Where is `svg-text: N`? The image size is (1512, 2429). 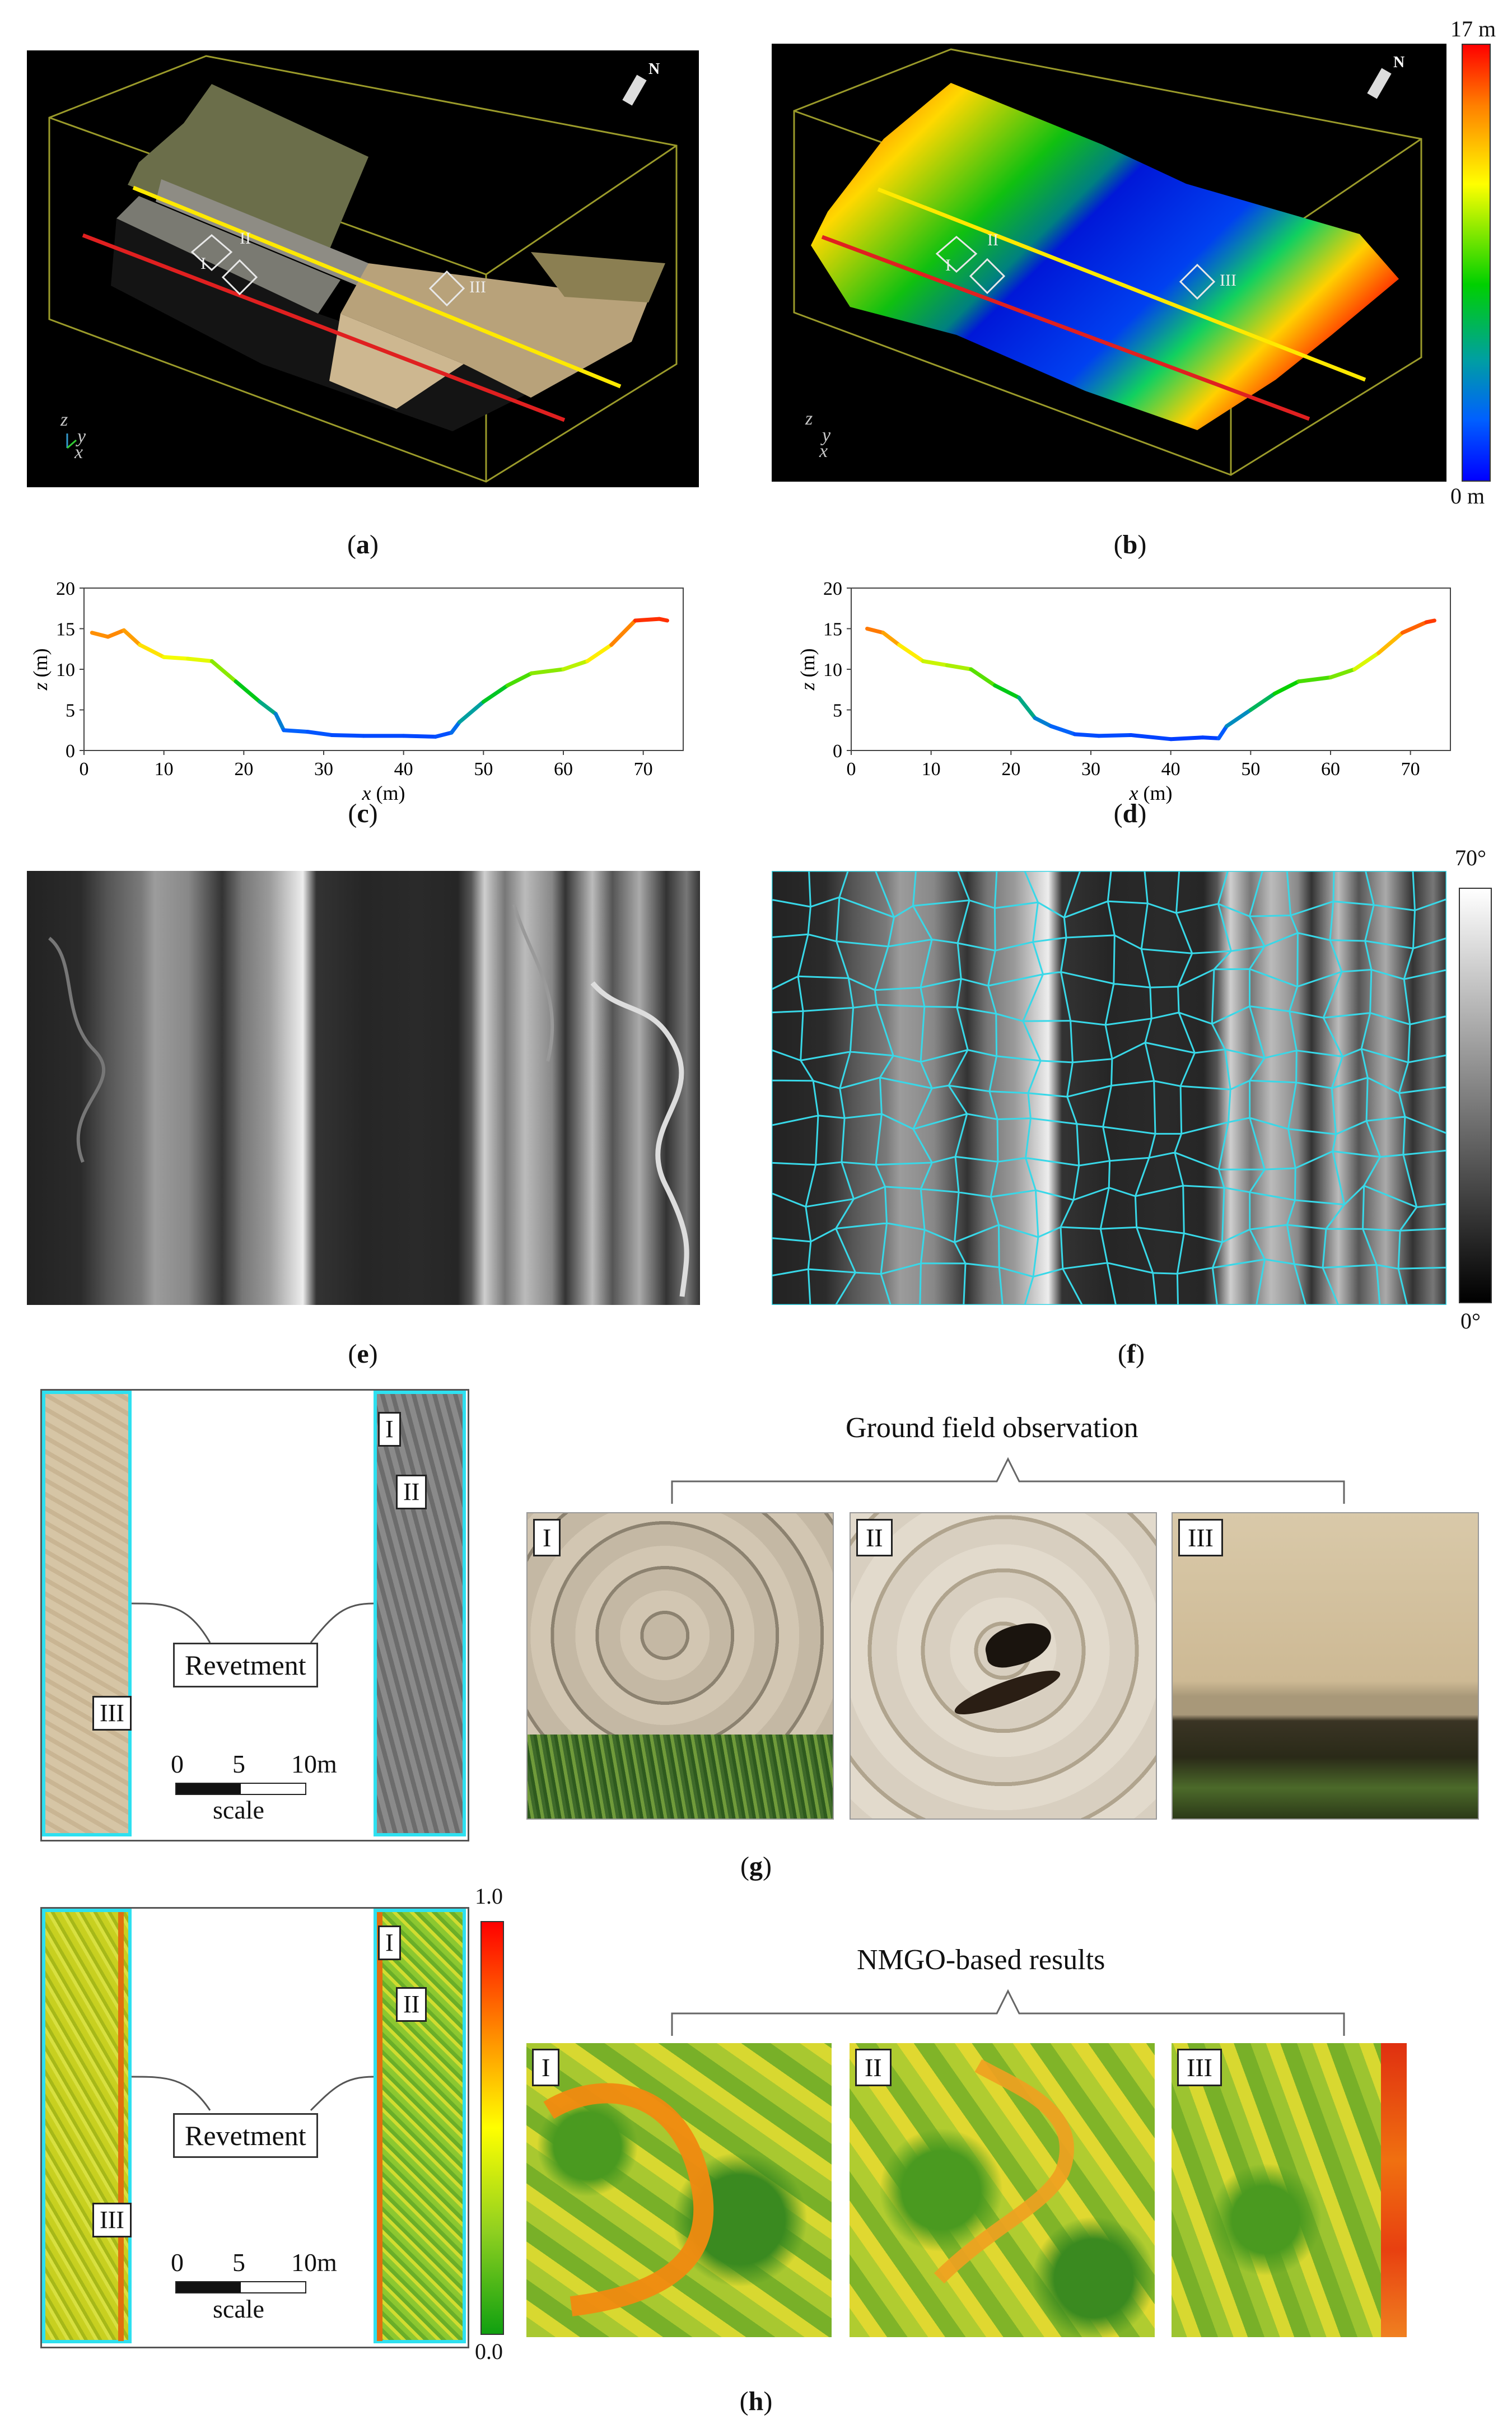 svg-text: N is located at coordinates (654, 69).